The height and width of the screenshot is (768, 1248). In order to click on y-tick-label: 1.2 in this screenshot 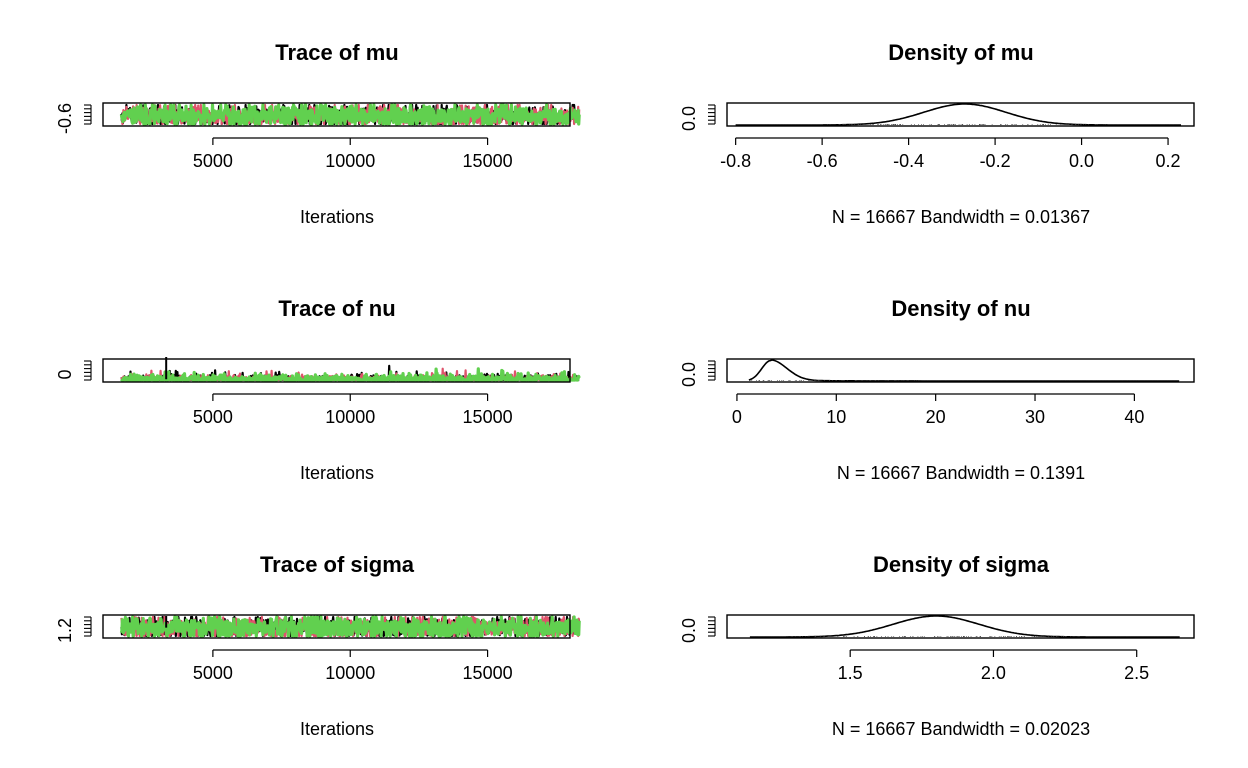, I will do `click(65, 630)`.